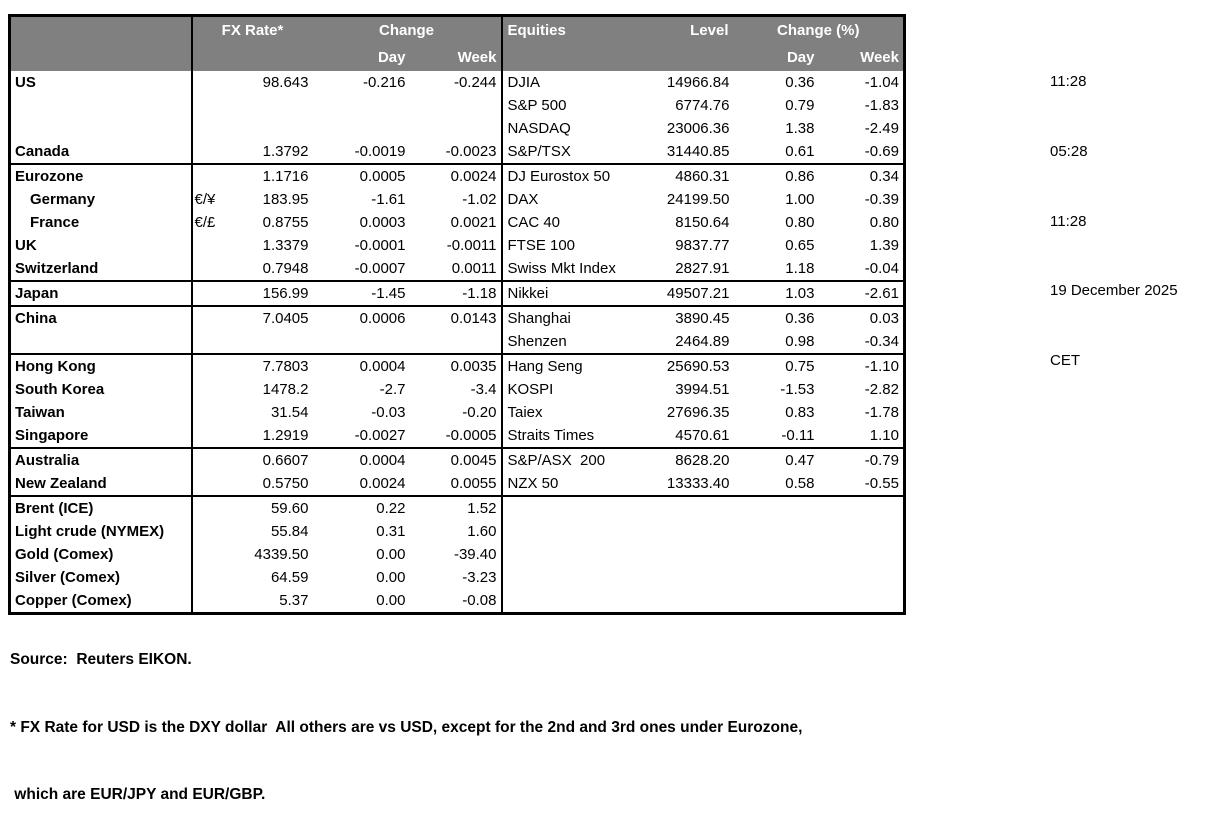 This screenshot has width=1217, height=829. Describe the element at coordinates (861, 459) in the screenshot. I see `equity-week-cell: -0.79` at that location.